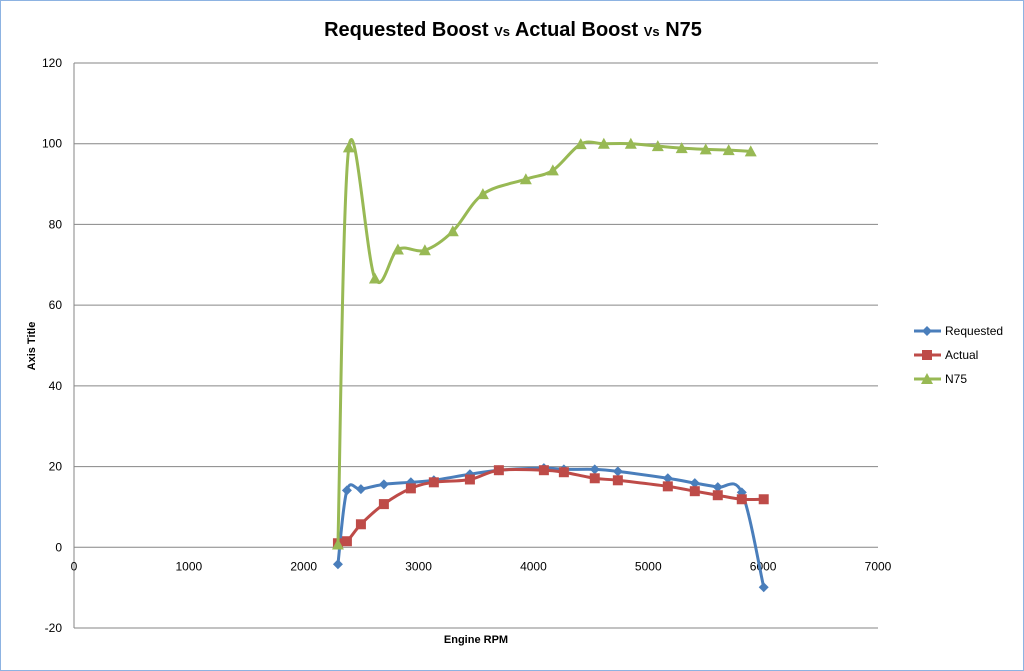 The height and width of the screenshot is (671, 1024). What do you see at coordinates (56, 386) in the screenshot?
I see `y-tick-label: 40` at bounding box center [56, 386].